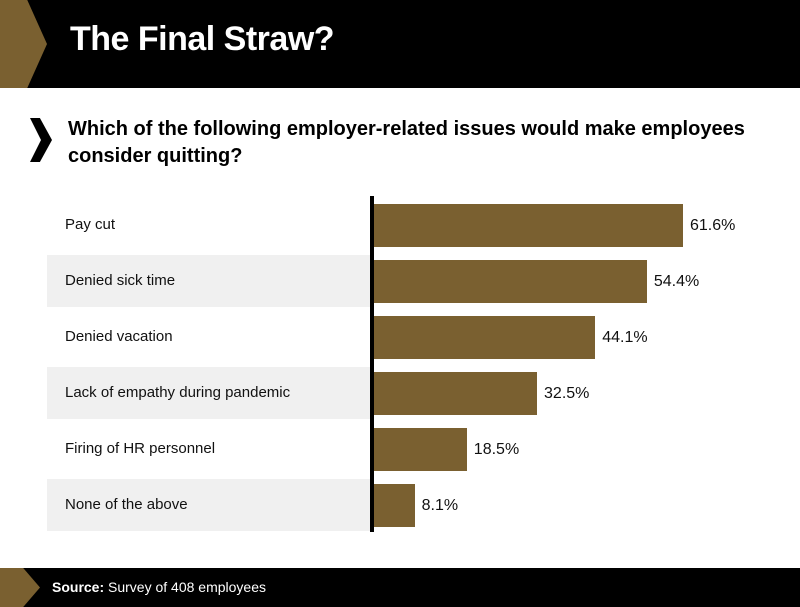  Describe the element at coordinates (120, 280) in the screenshot. I see `category-label: Denied sick time` at that location.